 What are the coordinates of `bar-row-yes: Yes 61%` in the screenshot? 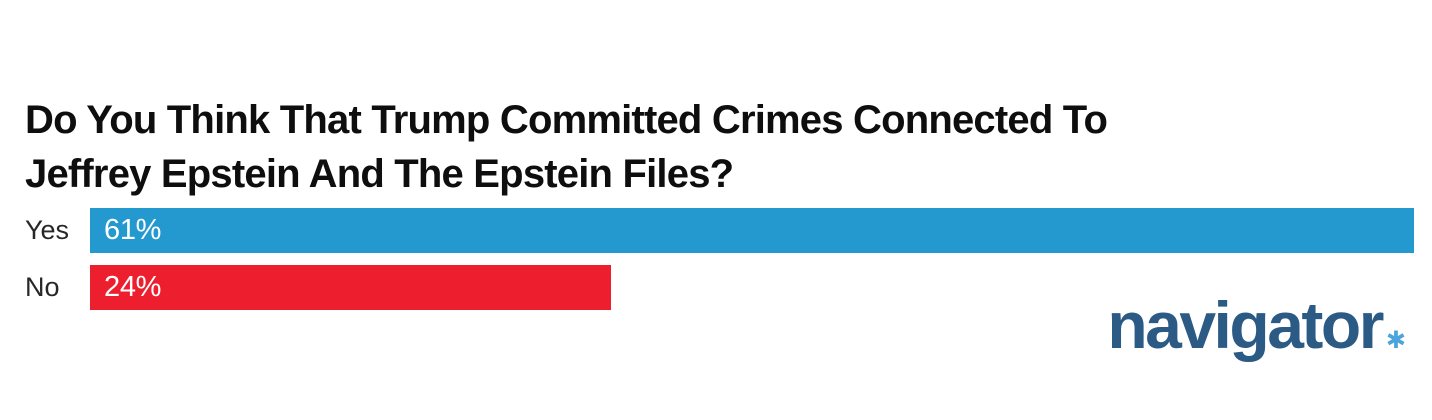 It's located at (719, 230).